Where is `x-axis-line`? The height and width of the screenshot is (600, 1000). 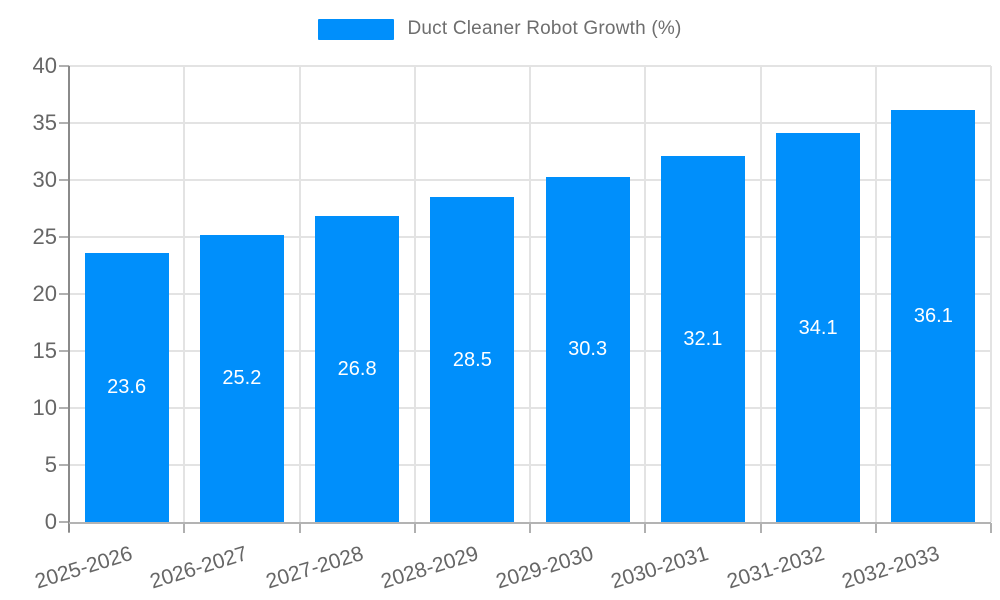
x-axis-line is located at coordinates (530, 523).